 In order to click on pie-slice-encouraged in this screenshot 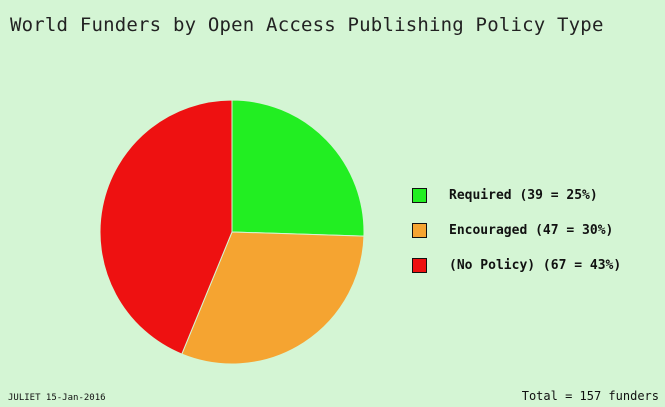, I will do `click(273, 298)`.